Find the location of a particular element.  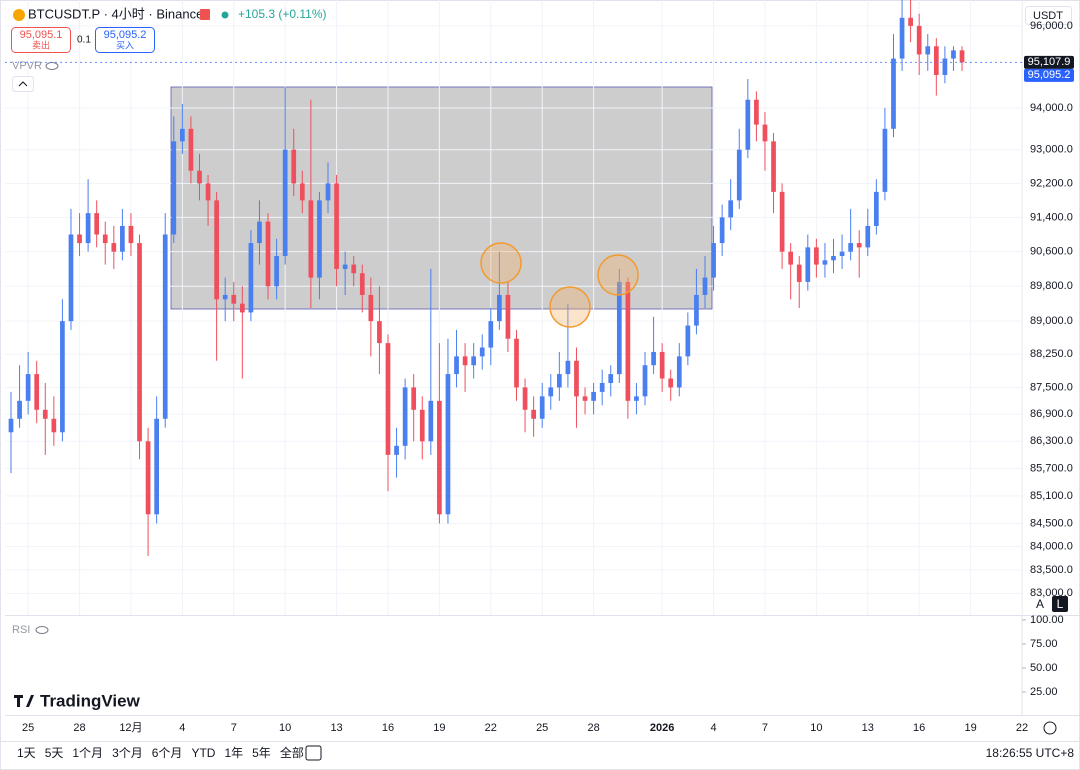

brand-logo is located at coordinates (24, 701).